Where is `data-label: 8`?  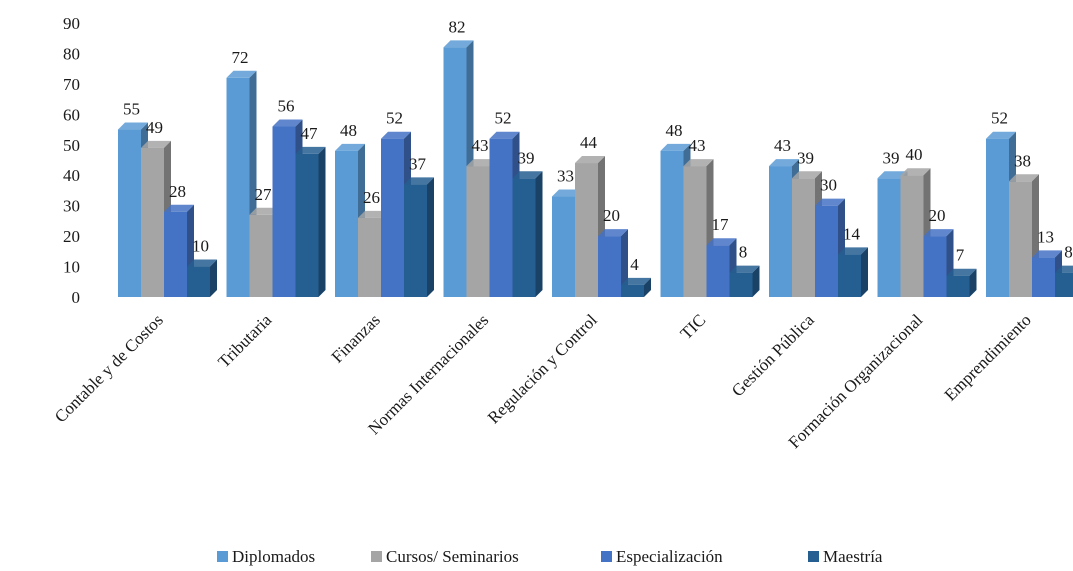
data-label: 8 is located at coordinates (1068, 252).